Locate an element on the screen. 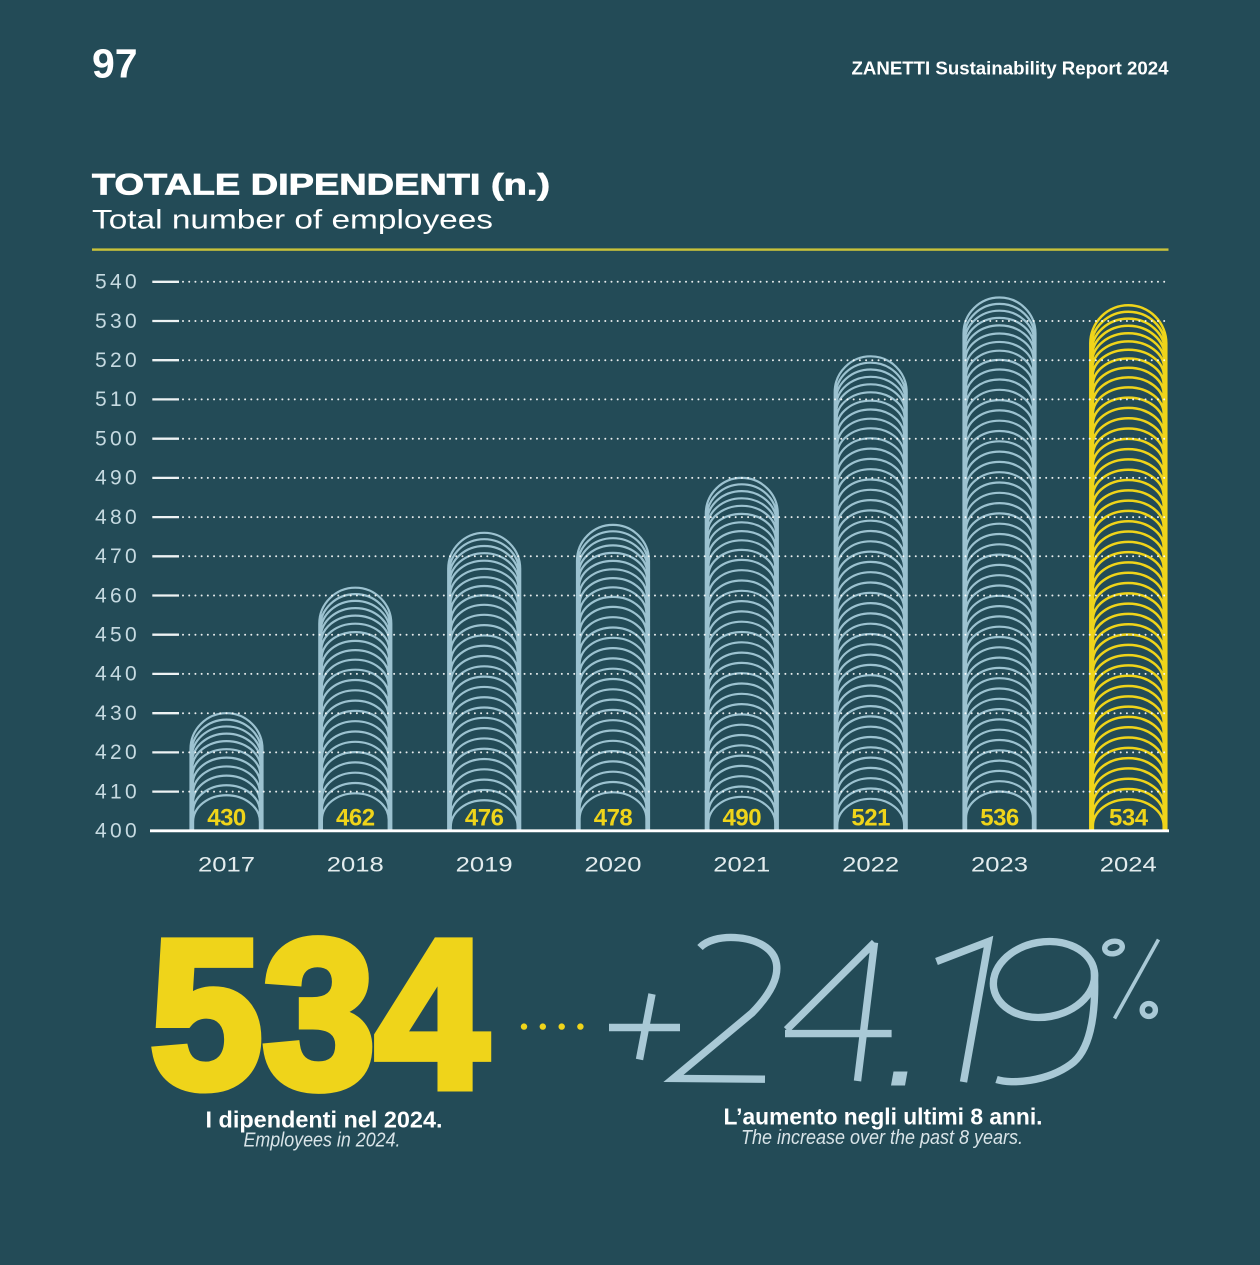  svg-text: 97 is located at coordinates (115, 64).